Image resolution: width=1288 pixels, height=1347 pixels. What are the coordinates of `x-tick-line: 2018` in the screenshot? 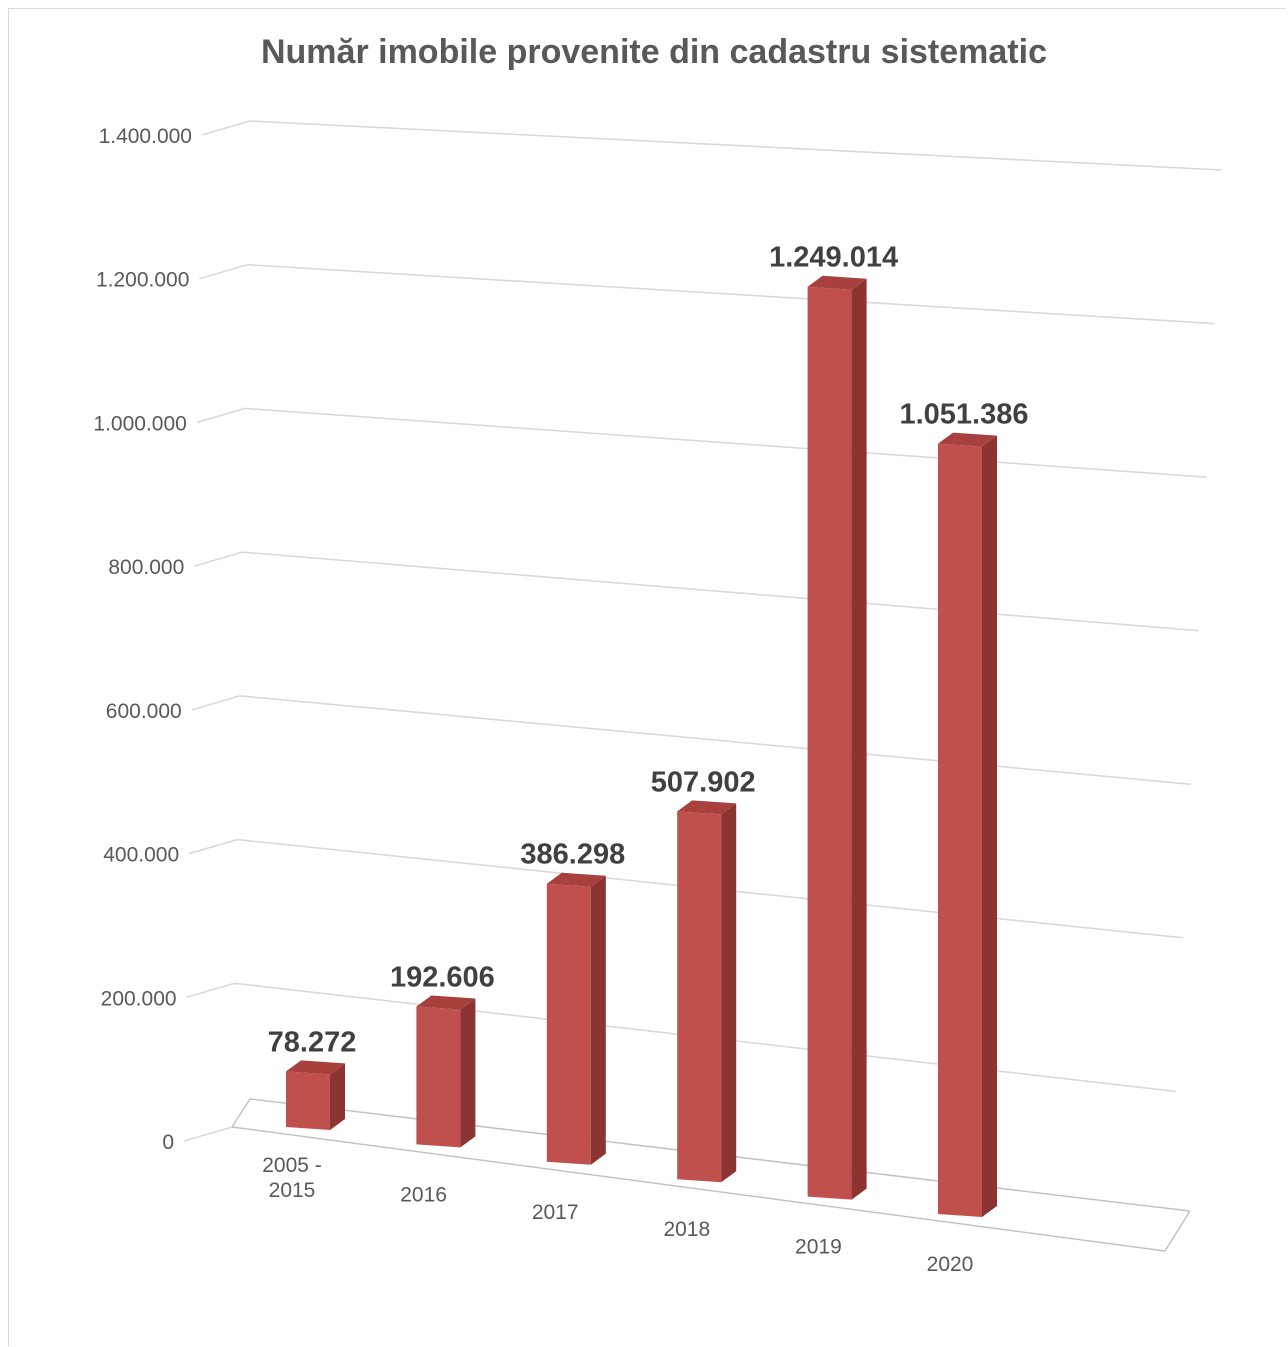 It's located at (686, 1229).